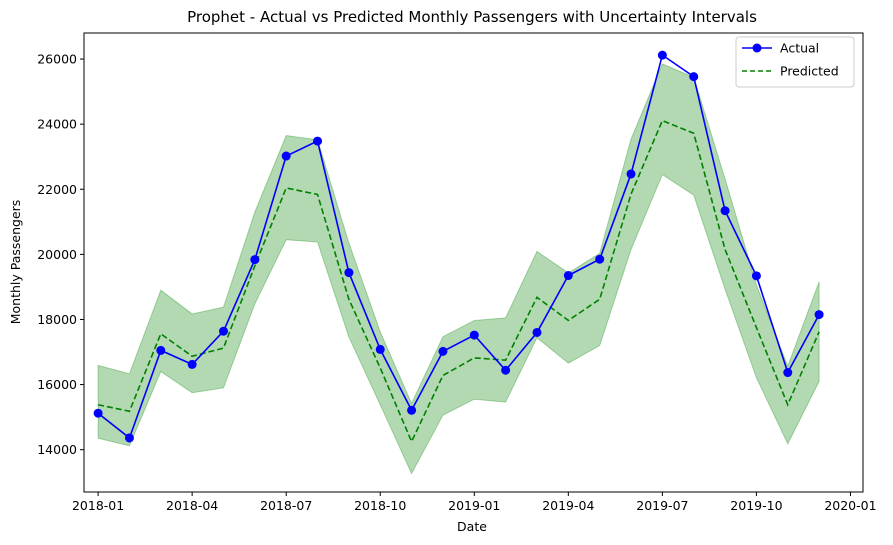 Image resolution: width=893 pixels, height=545 pixels. What do you see at coordinates (850, 505) in the screenshot?
I see `x-tick-label: 2020-01` at bounding box center [850, 505].